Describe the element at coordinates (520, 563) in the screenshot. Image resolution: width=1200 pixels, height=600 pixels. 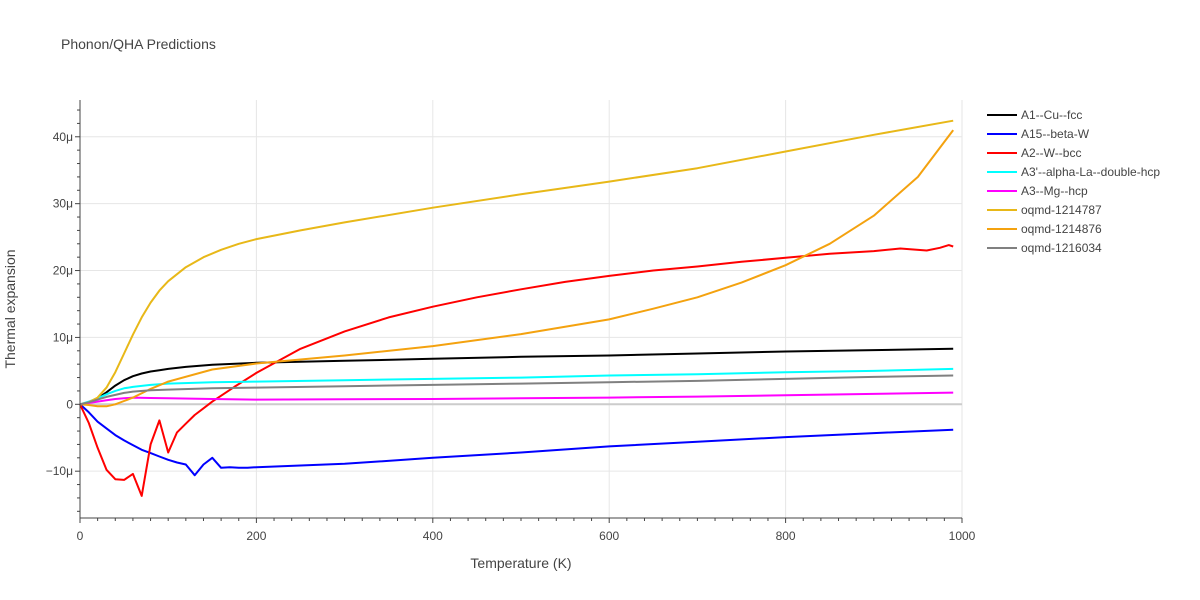
I see `x-axis-title: Temperature (K)` at that location.